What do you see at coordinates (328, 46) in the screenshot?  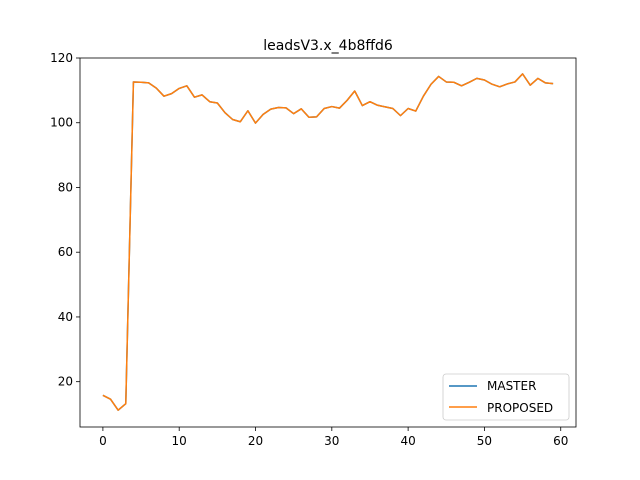 I see `chart-title: leadsV3.x_4b8ffd6` at bounding box center [328, 46].